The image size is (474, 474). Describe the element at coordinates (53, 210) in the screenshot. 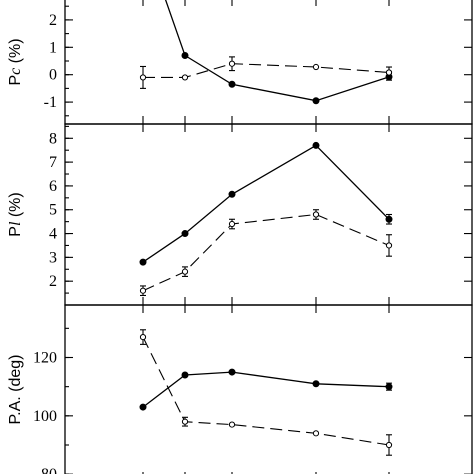

I see `y-tick-label: 5` at that location.